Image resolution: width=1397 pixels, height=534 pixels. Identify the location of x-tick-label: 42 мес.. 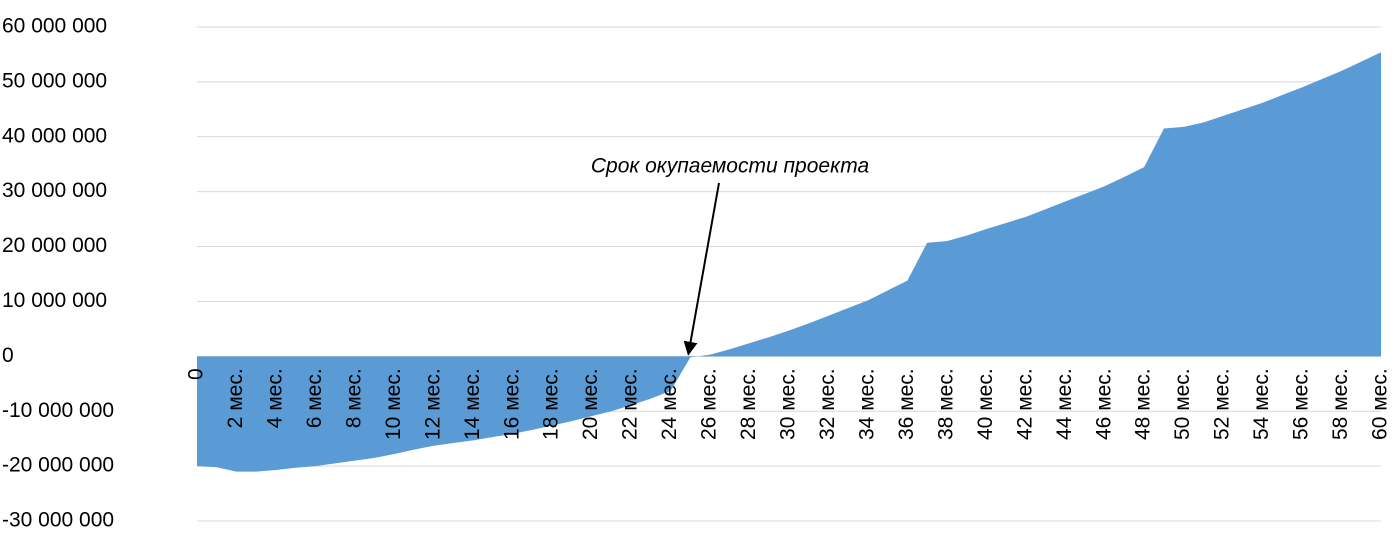
(1024, 404).